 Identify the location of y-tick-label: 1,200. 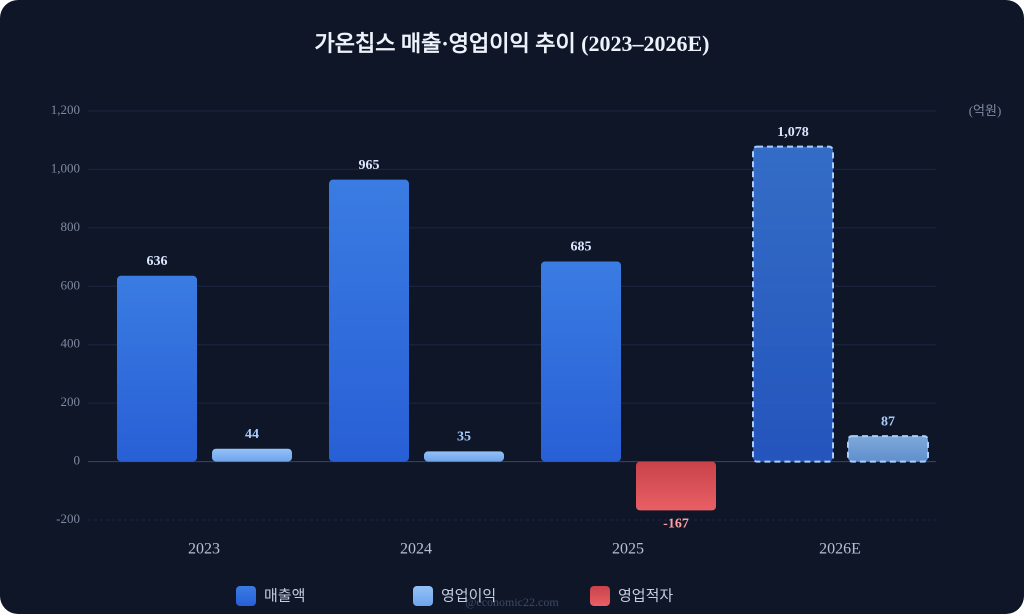
(65, 109).